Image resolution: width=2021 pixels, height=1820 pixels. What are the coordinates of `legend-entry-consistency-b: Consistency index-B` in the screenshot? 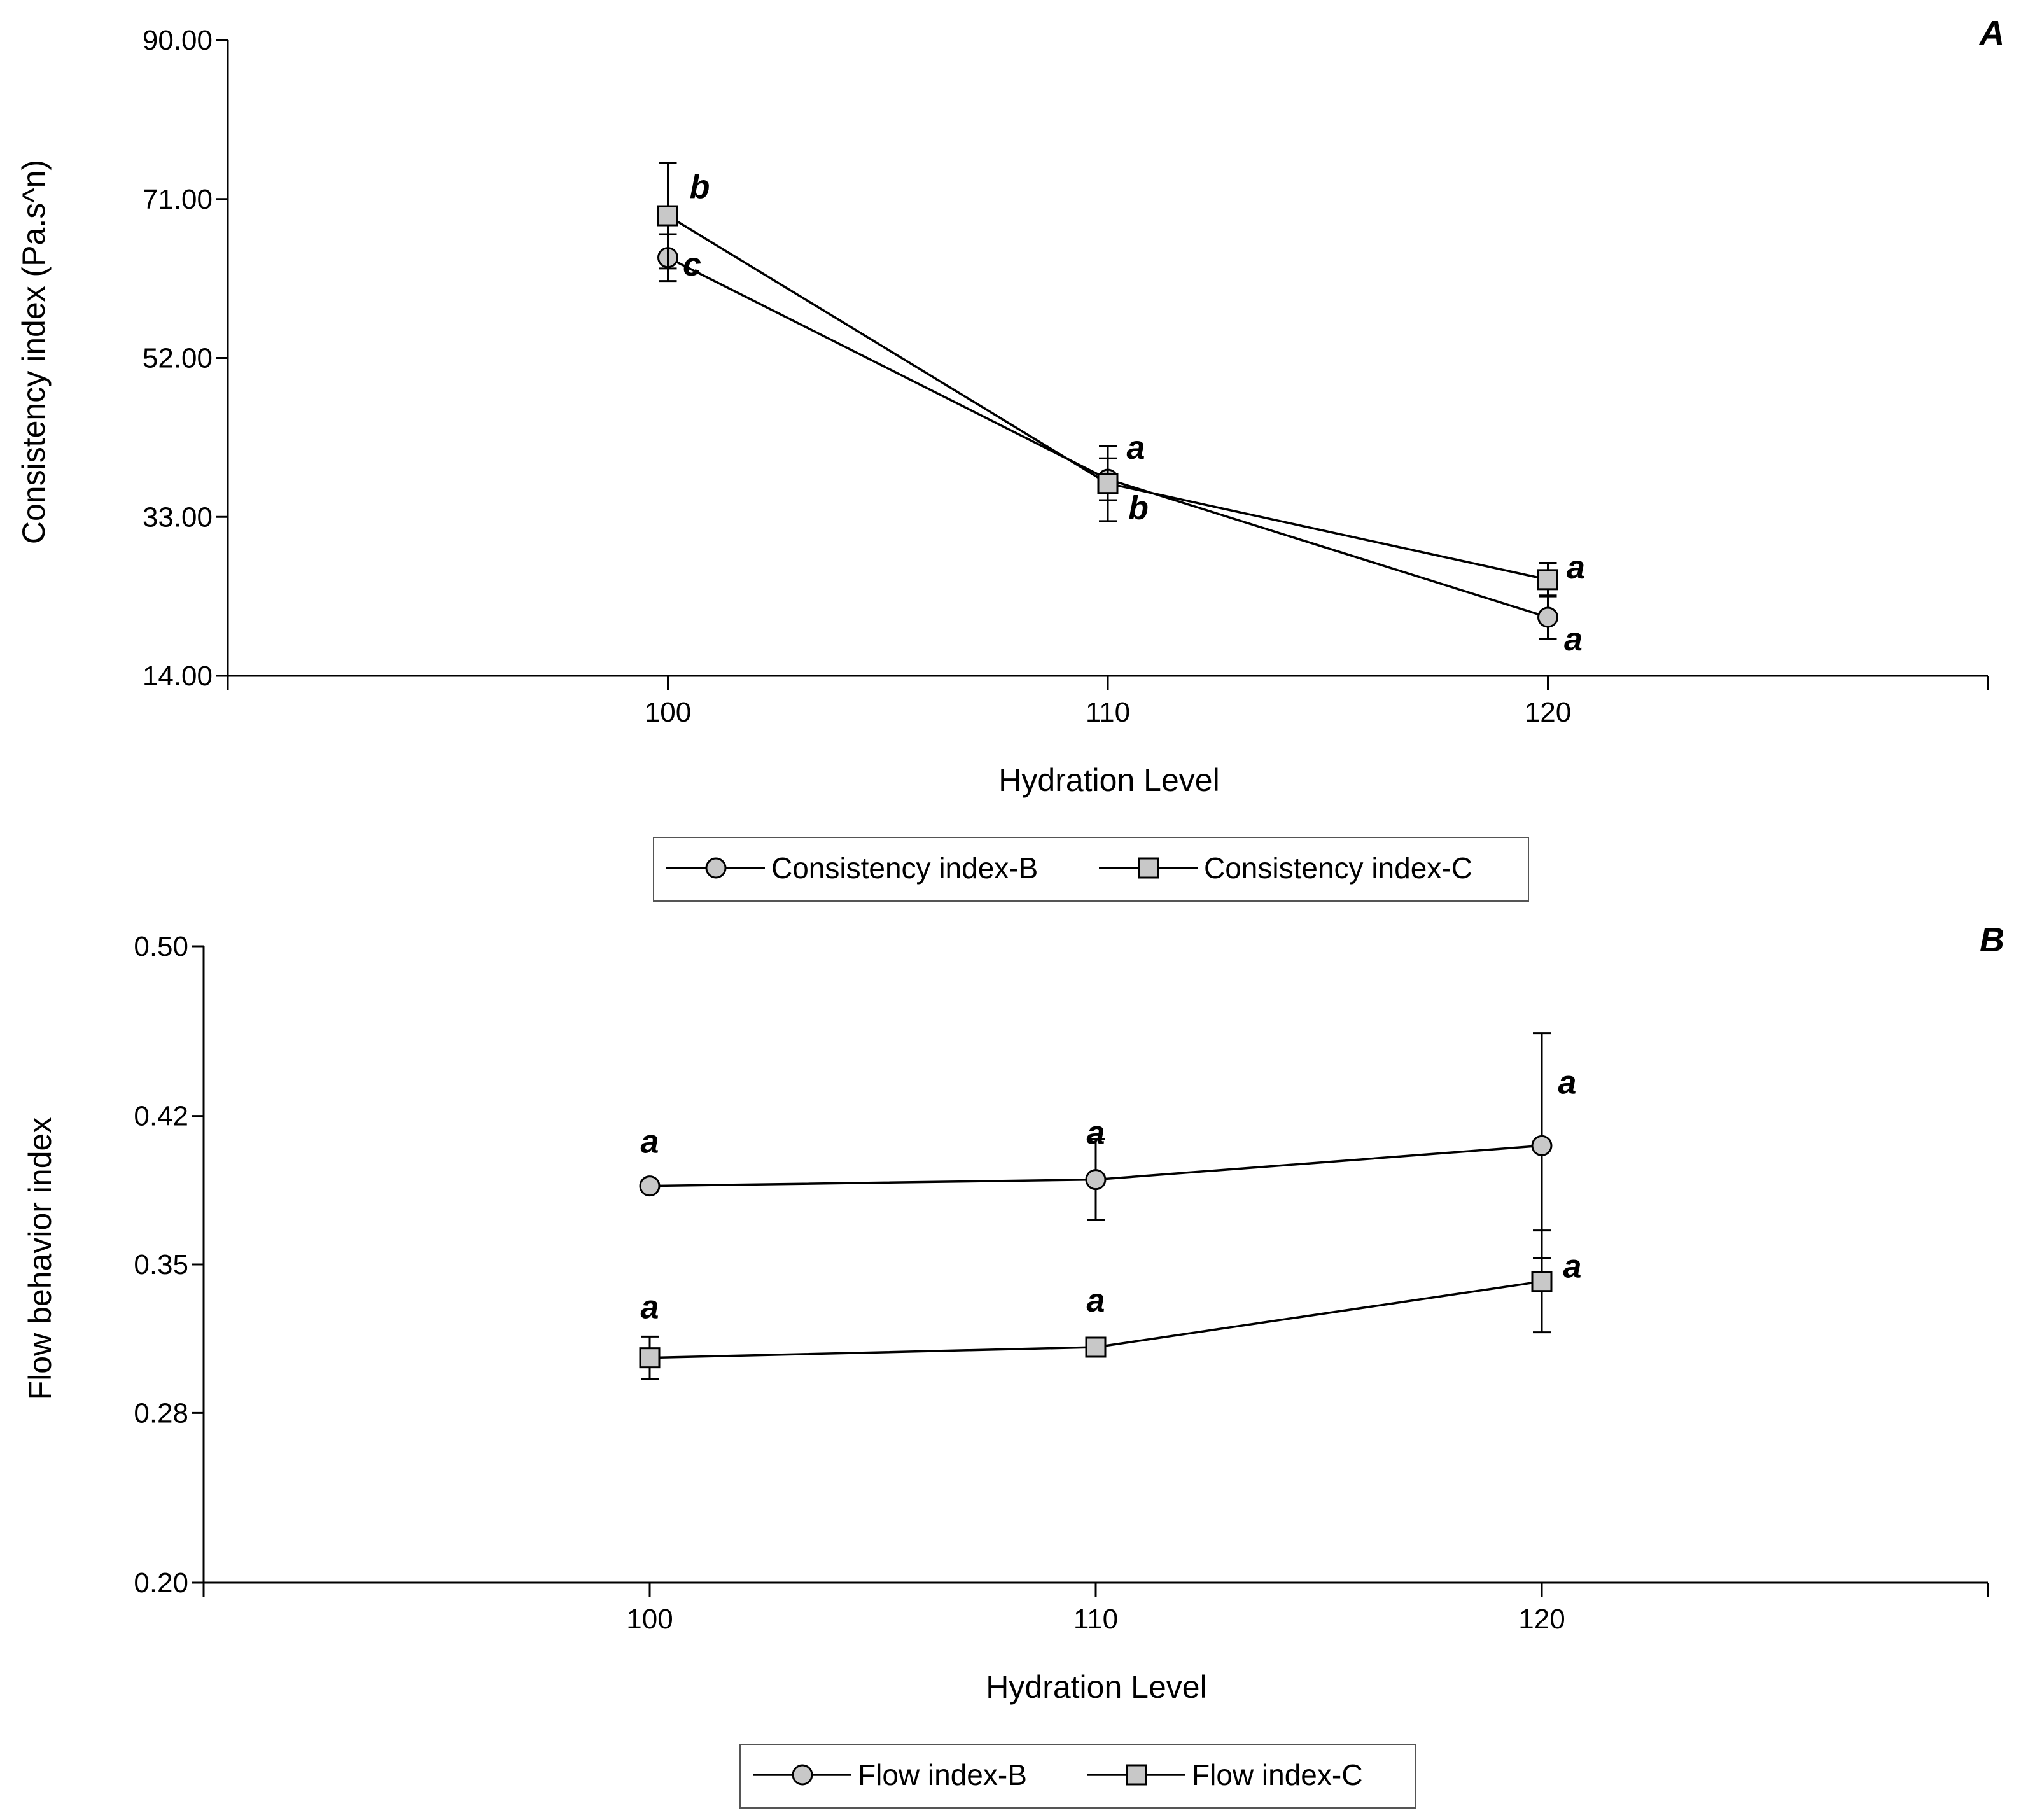 It's located at (904, 868).